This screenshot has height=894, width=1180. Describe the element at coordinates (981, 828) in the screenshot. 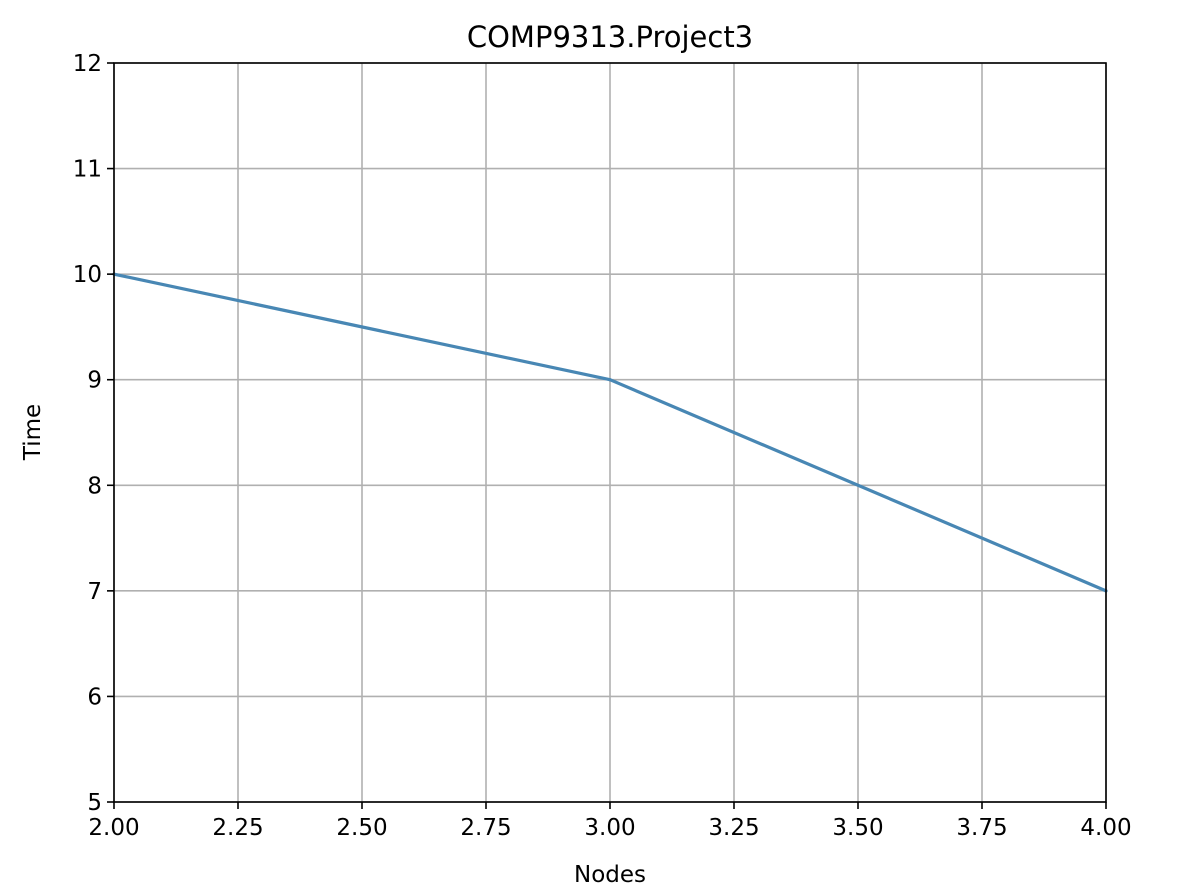

I see `x-tick-label: 3.75` at that location.